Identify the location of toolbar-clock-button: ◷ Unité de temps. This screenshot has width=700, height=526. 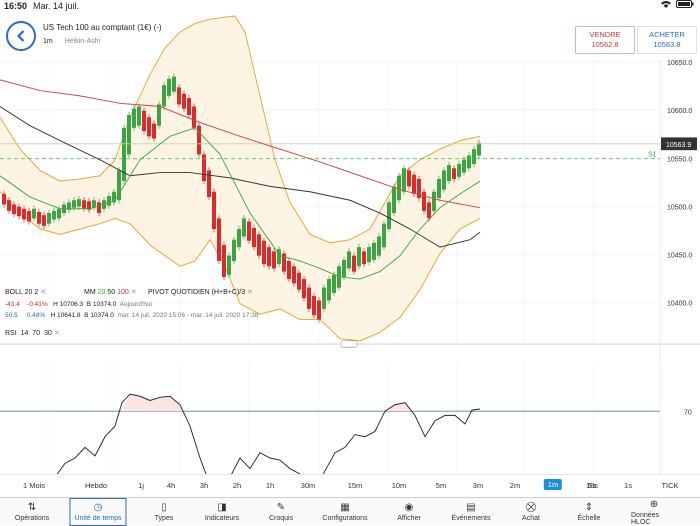
(98, 512).